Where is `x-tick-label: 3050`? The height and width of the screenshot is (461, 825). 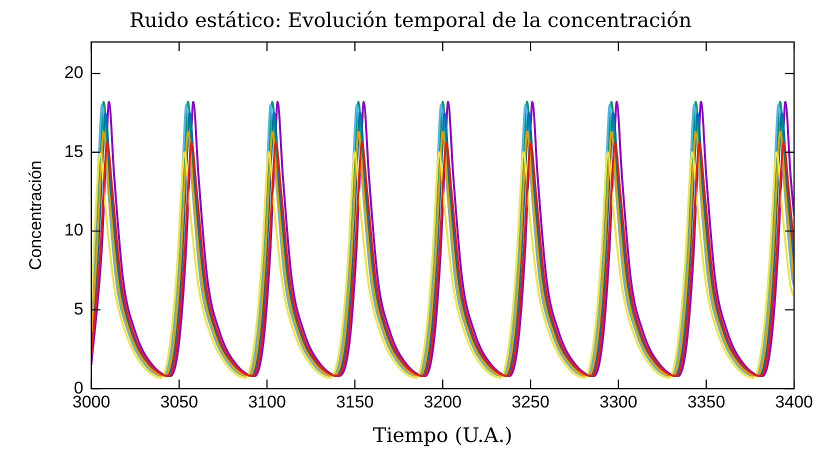
x-tick-label: 3050 is located at coordinates (179, 402).